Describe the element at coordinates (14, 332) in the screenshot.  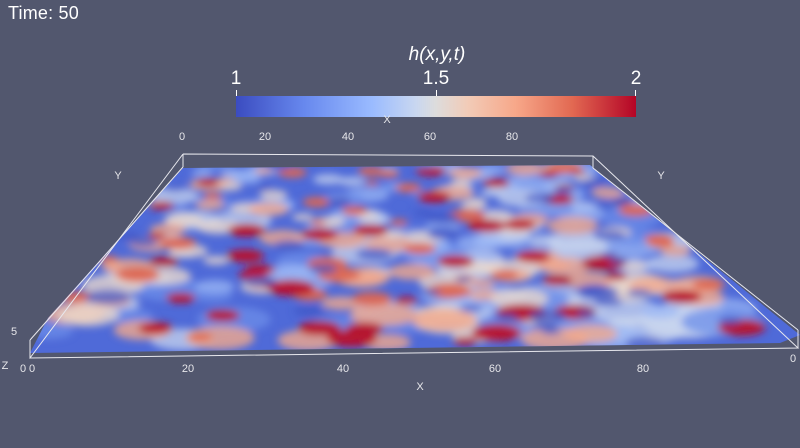
I see `z-axis-tick-5: 5` at that location.